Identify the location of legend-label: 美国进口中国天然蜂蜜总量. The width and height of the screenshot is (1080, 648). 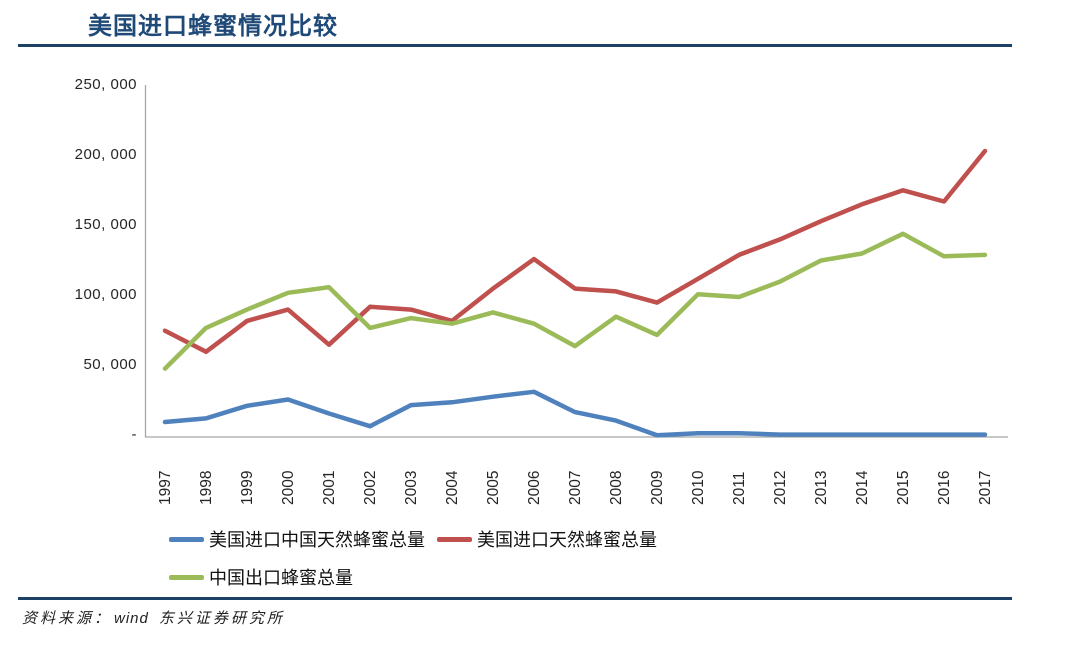
(317, 540).